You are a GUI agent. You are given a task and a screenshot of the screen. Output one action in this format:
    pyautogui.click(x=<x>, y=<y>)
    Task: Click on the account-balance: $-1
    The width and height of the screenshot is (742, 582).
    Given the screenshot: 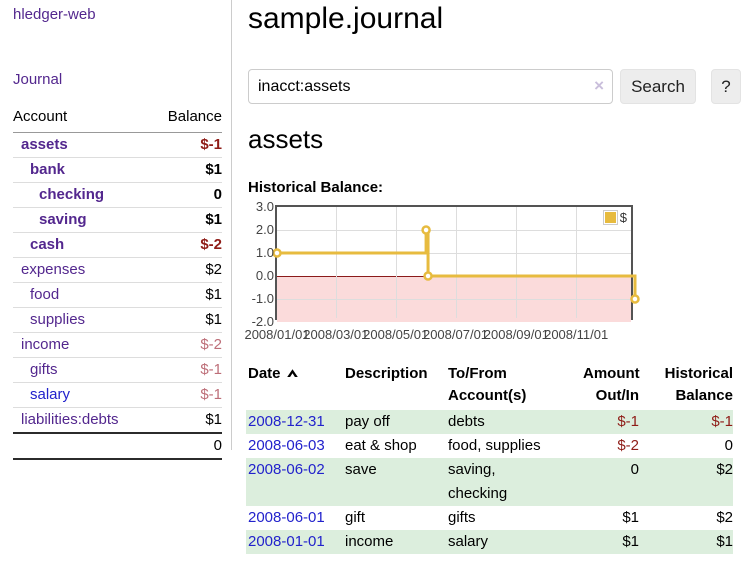 What is the action you would take?
    pyautogui.click(x=186, y=370)
    